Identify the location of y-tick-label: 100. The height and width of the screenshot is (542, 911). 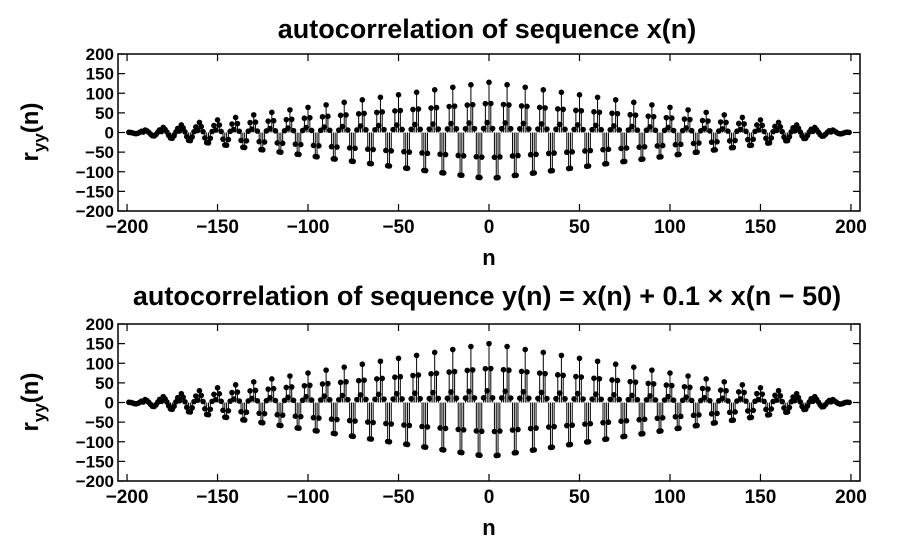
(100, 363).